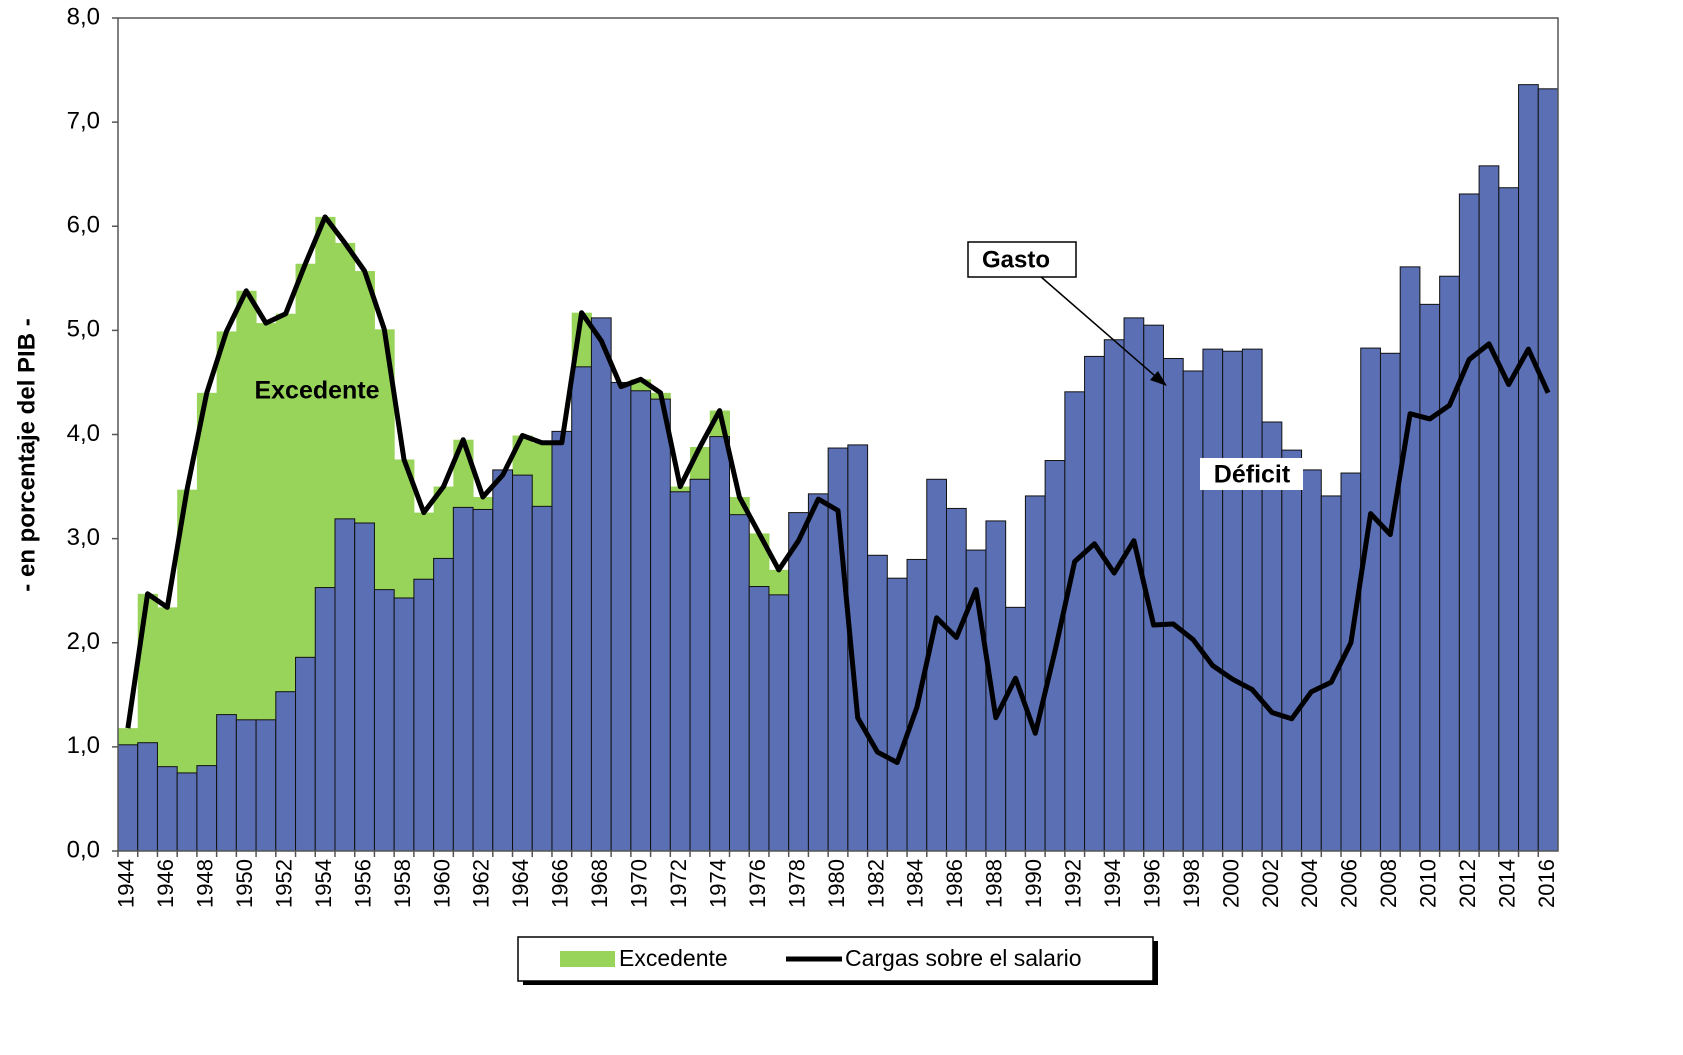  I want to click on x-tick-label: 1988, so click(994, 883).